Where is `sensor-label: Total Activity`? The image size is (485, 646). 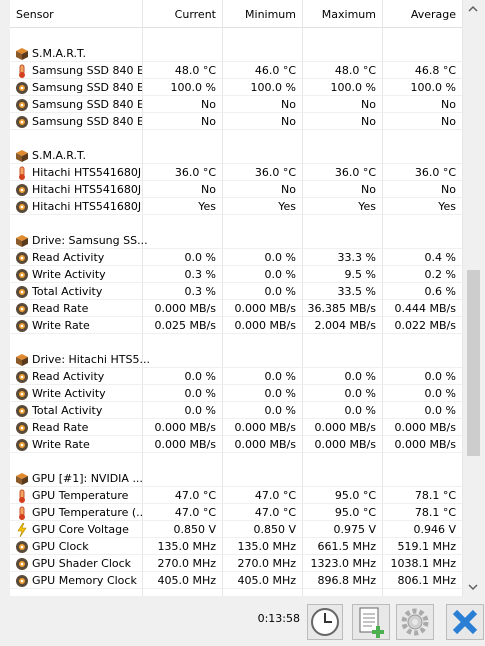 sensor-label: Total Activity is located at coordinates (67, 291).